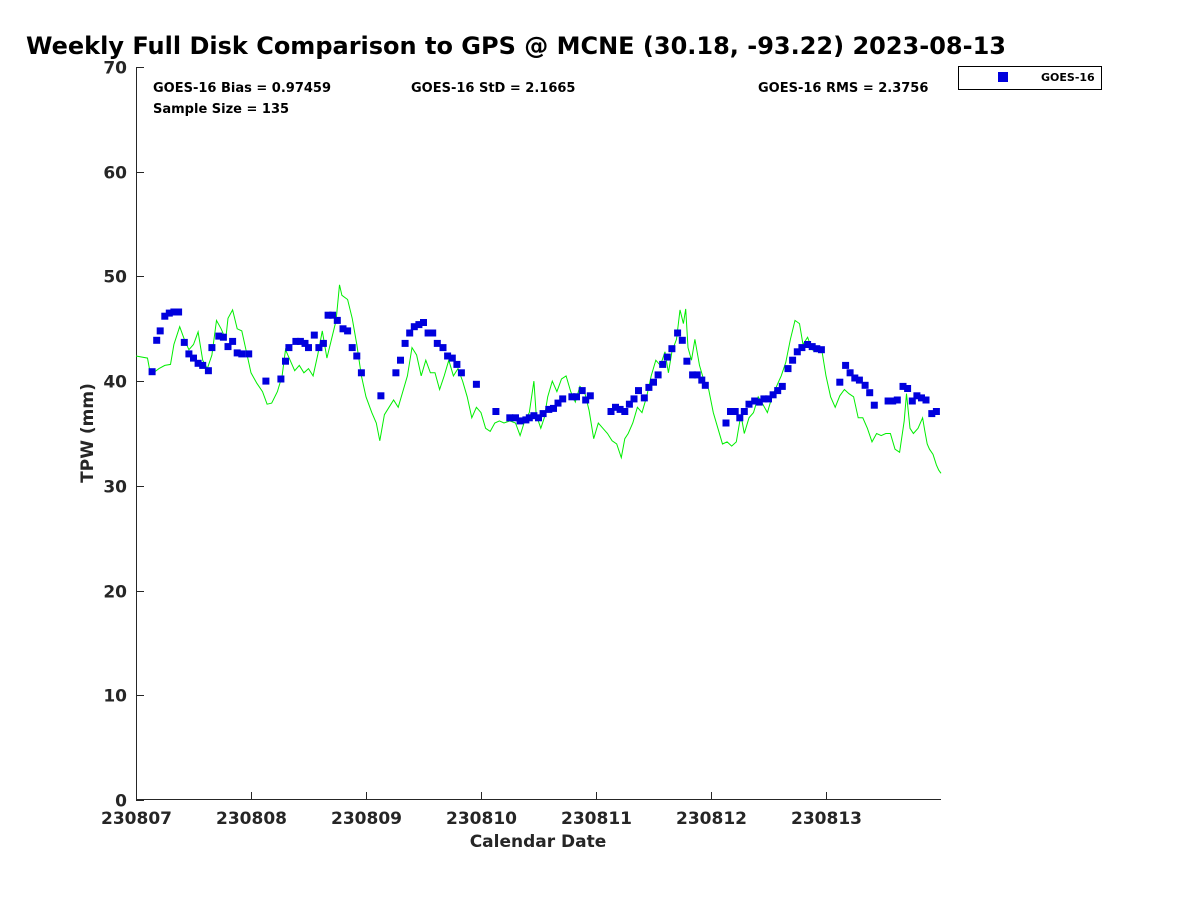  Describe the element at coordinates (136, 819) in the screenshot. I see `x-tick-label: 230807` at that location.